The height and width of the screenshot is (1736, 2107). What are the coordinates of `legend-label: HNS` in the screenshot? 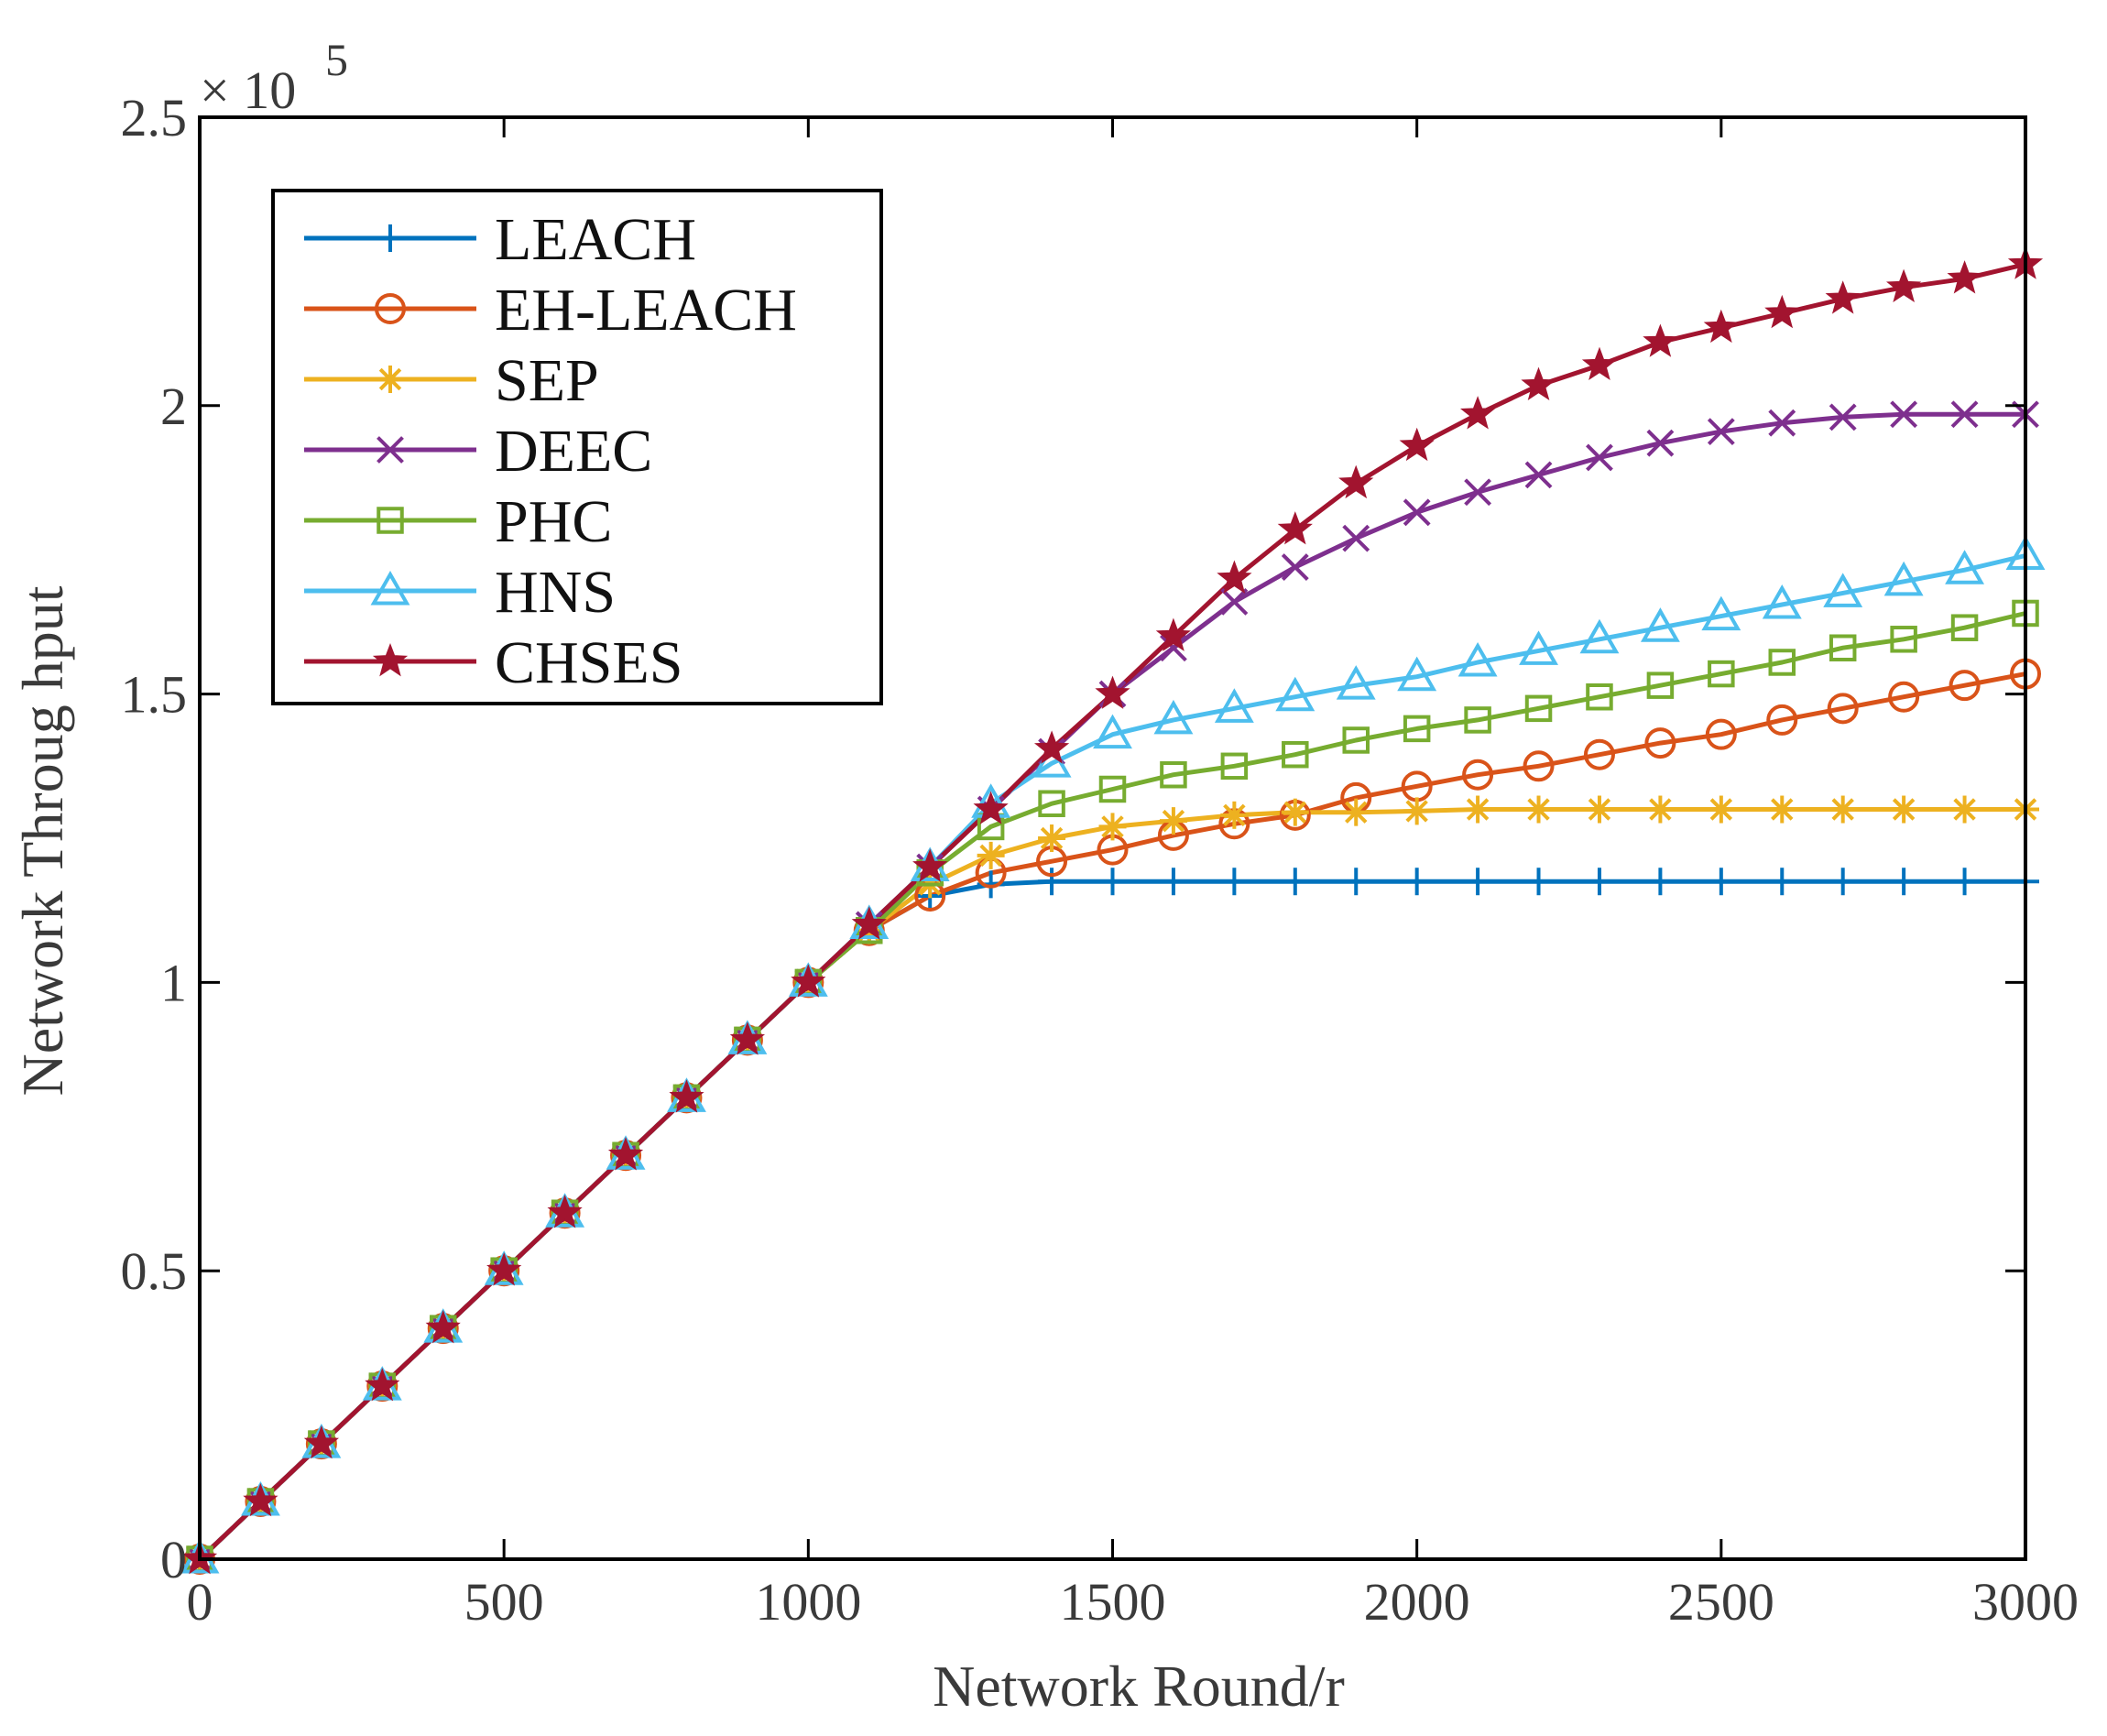 It's located at (555, 593).